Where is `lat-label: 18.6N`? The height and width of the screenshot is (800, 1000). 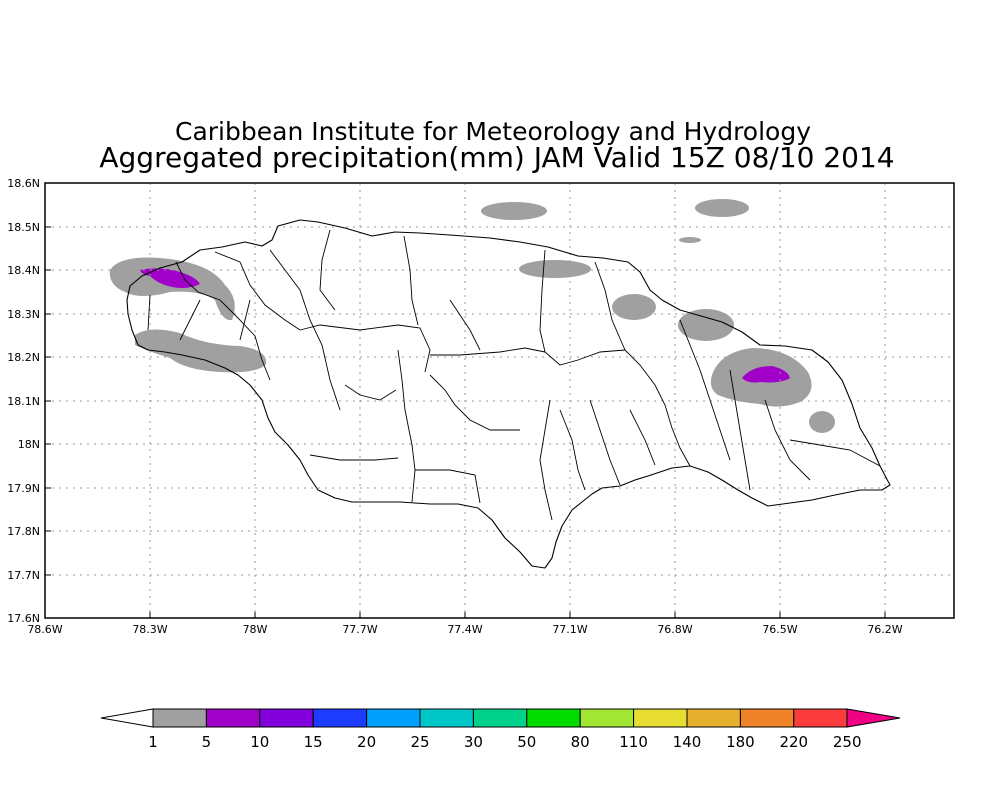
lat-label: 18.6N is located at coordinates (23, 183).